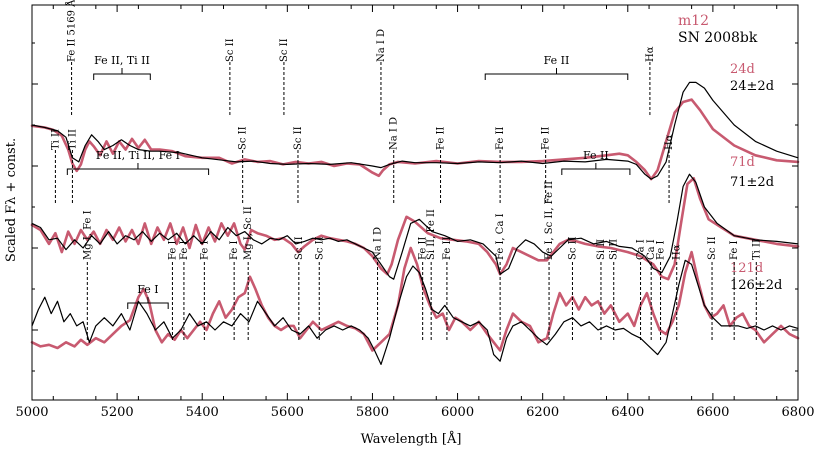  I want to click on x-tick-label: 6000, so click(457, 412).